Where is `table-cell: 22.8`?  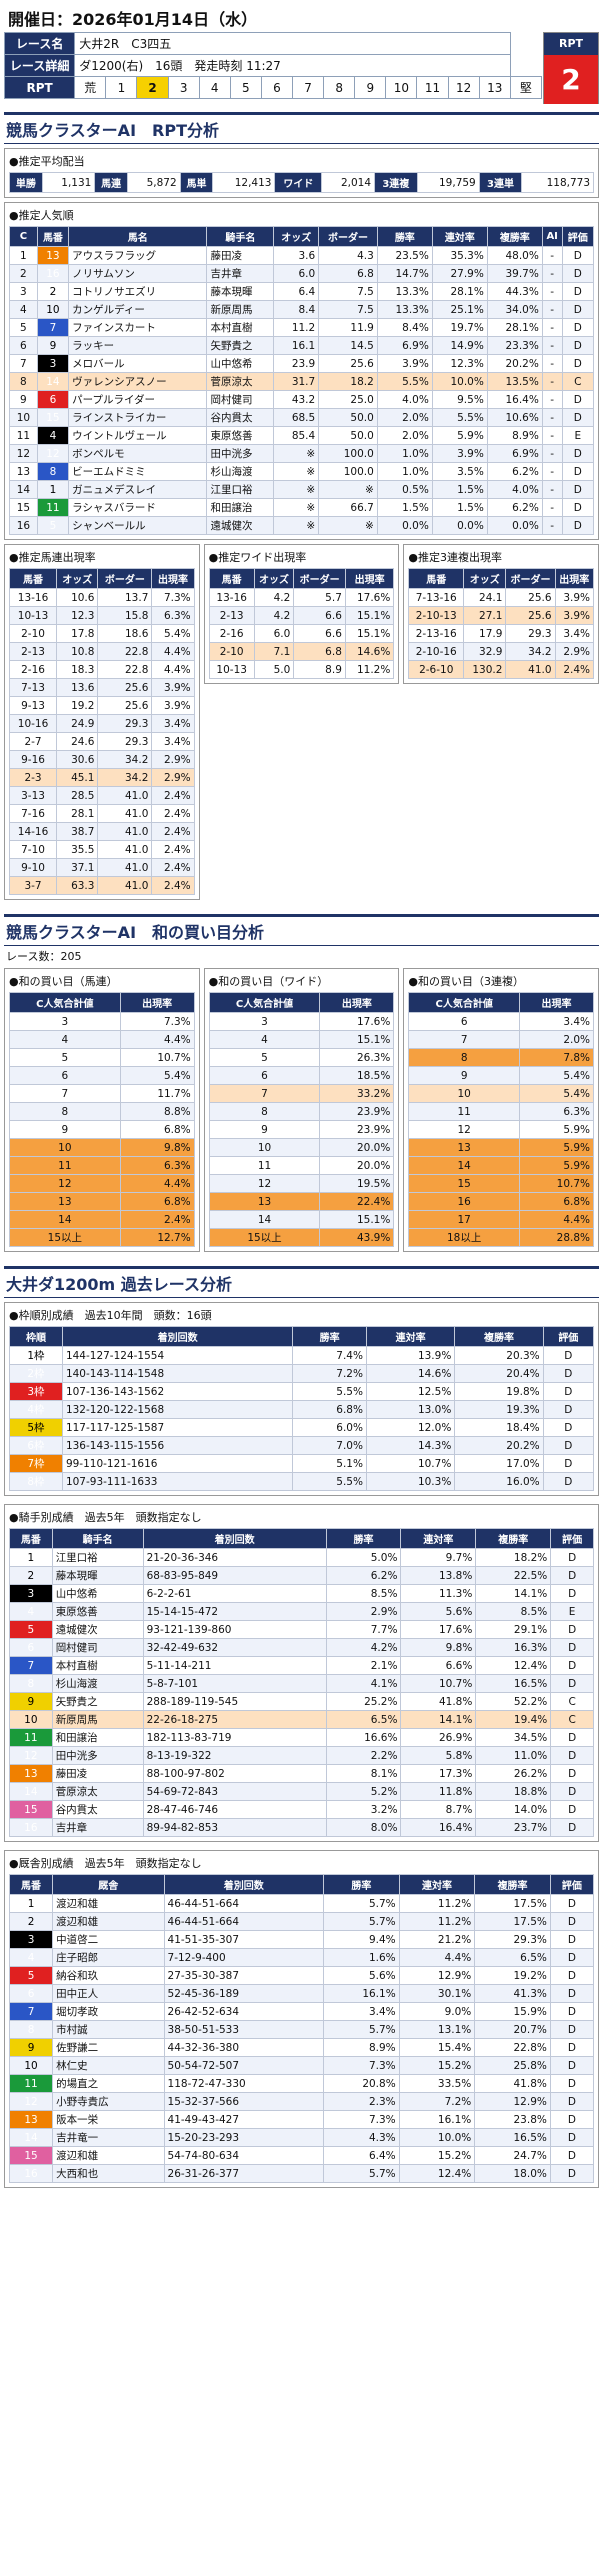
table-cell: 22.8 is located at coordinates (125, 651).